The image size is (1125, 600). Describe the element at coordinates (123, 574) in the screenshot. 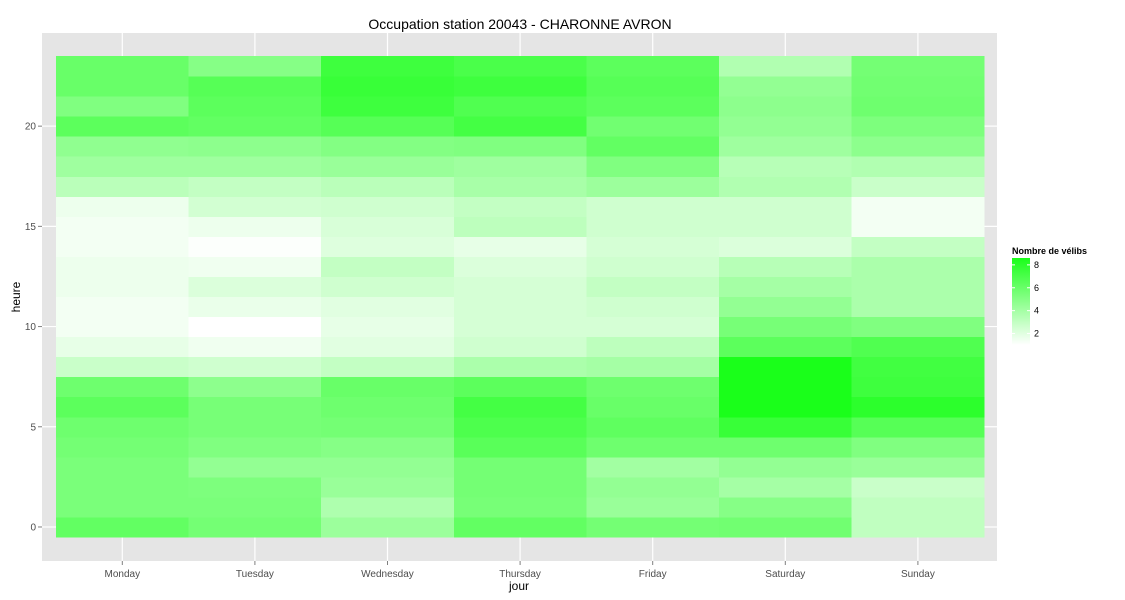

I see `x-tick-label: Monday` at that location.